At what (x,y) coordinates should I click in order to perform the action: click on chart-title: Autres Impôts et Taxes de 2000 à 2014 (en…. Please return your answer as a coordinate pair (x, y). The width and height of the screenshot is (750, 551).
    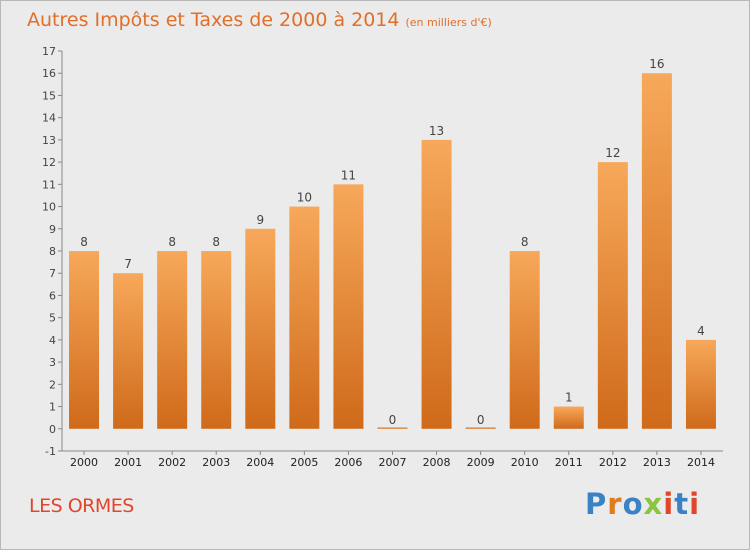
    Looking at the image, I should click on (259, 20).